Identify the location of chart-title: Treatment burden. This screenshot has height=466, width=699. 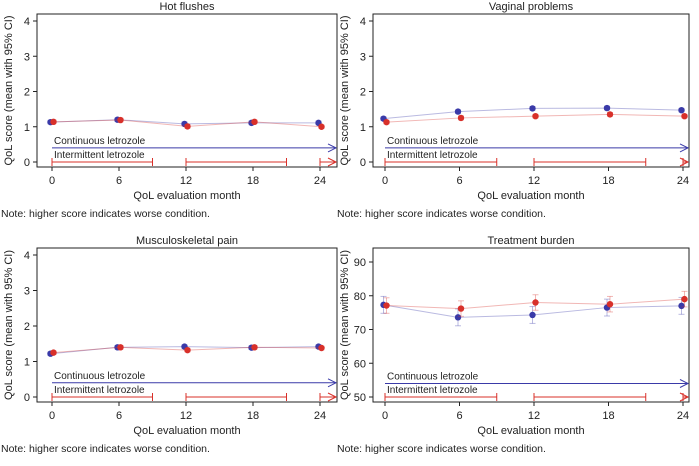
(530, 241).